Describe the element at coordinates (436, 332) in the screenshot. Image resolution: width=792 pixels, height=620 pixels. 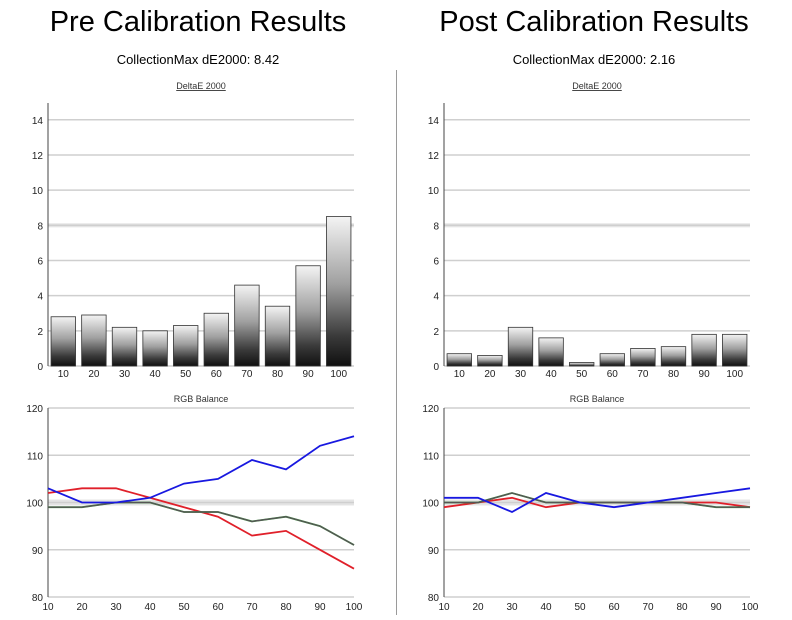
I see `y-tick-label: 2` at that location.